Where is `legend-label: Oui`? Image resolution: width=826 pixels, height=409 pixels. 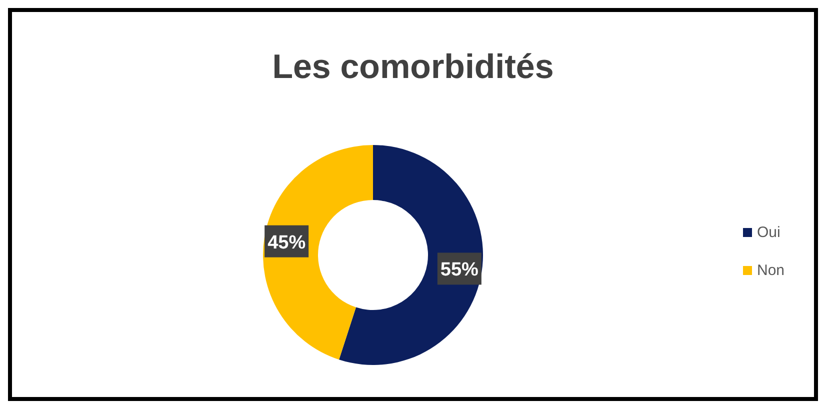 legend-label: Oui is located at coordinates (768, 232).